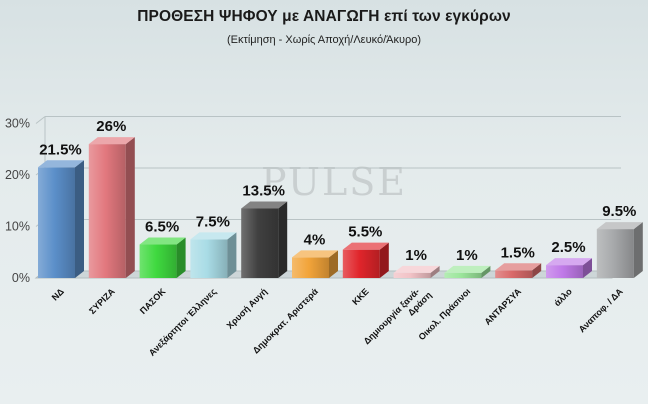 This screenshot has width=648, height=404. What do you see at coordinates (213, 221) in the screenshot?
I see `data-label: 7.5%` at bounding box center [213, 221].